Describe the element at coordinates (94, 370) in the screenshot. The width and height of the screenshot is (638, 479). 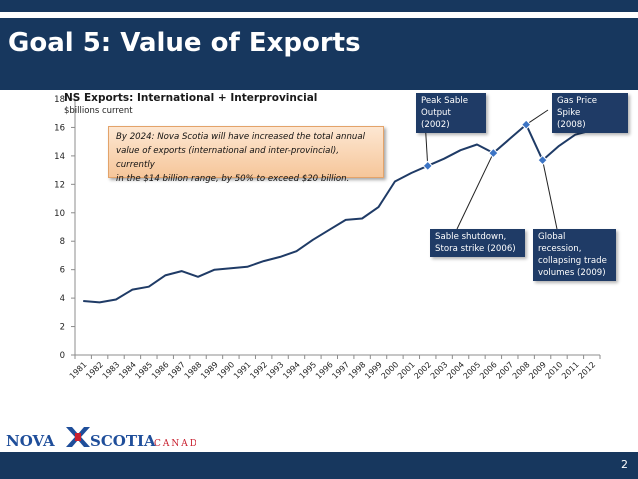
I see `x-tick-label: 1982` at that location.